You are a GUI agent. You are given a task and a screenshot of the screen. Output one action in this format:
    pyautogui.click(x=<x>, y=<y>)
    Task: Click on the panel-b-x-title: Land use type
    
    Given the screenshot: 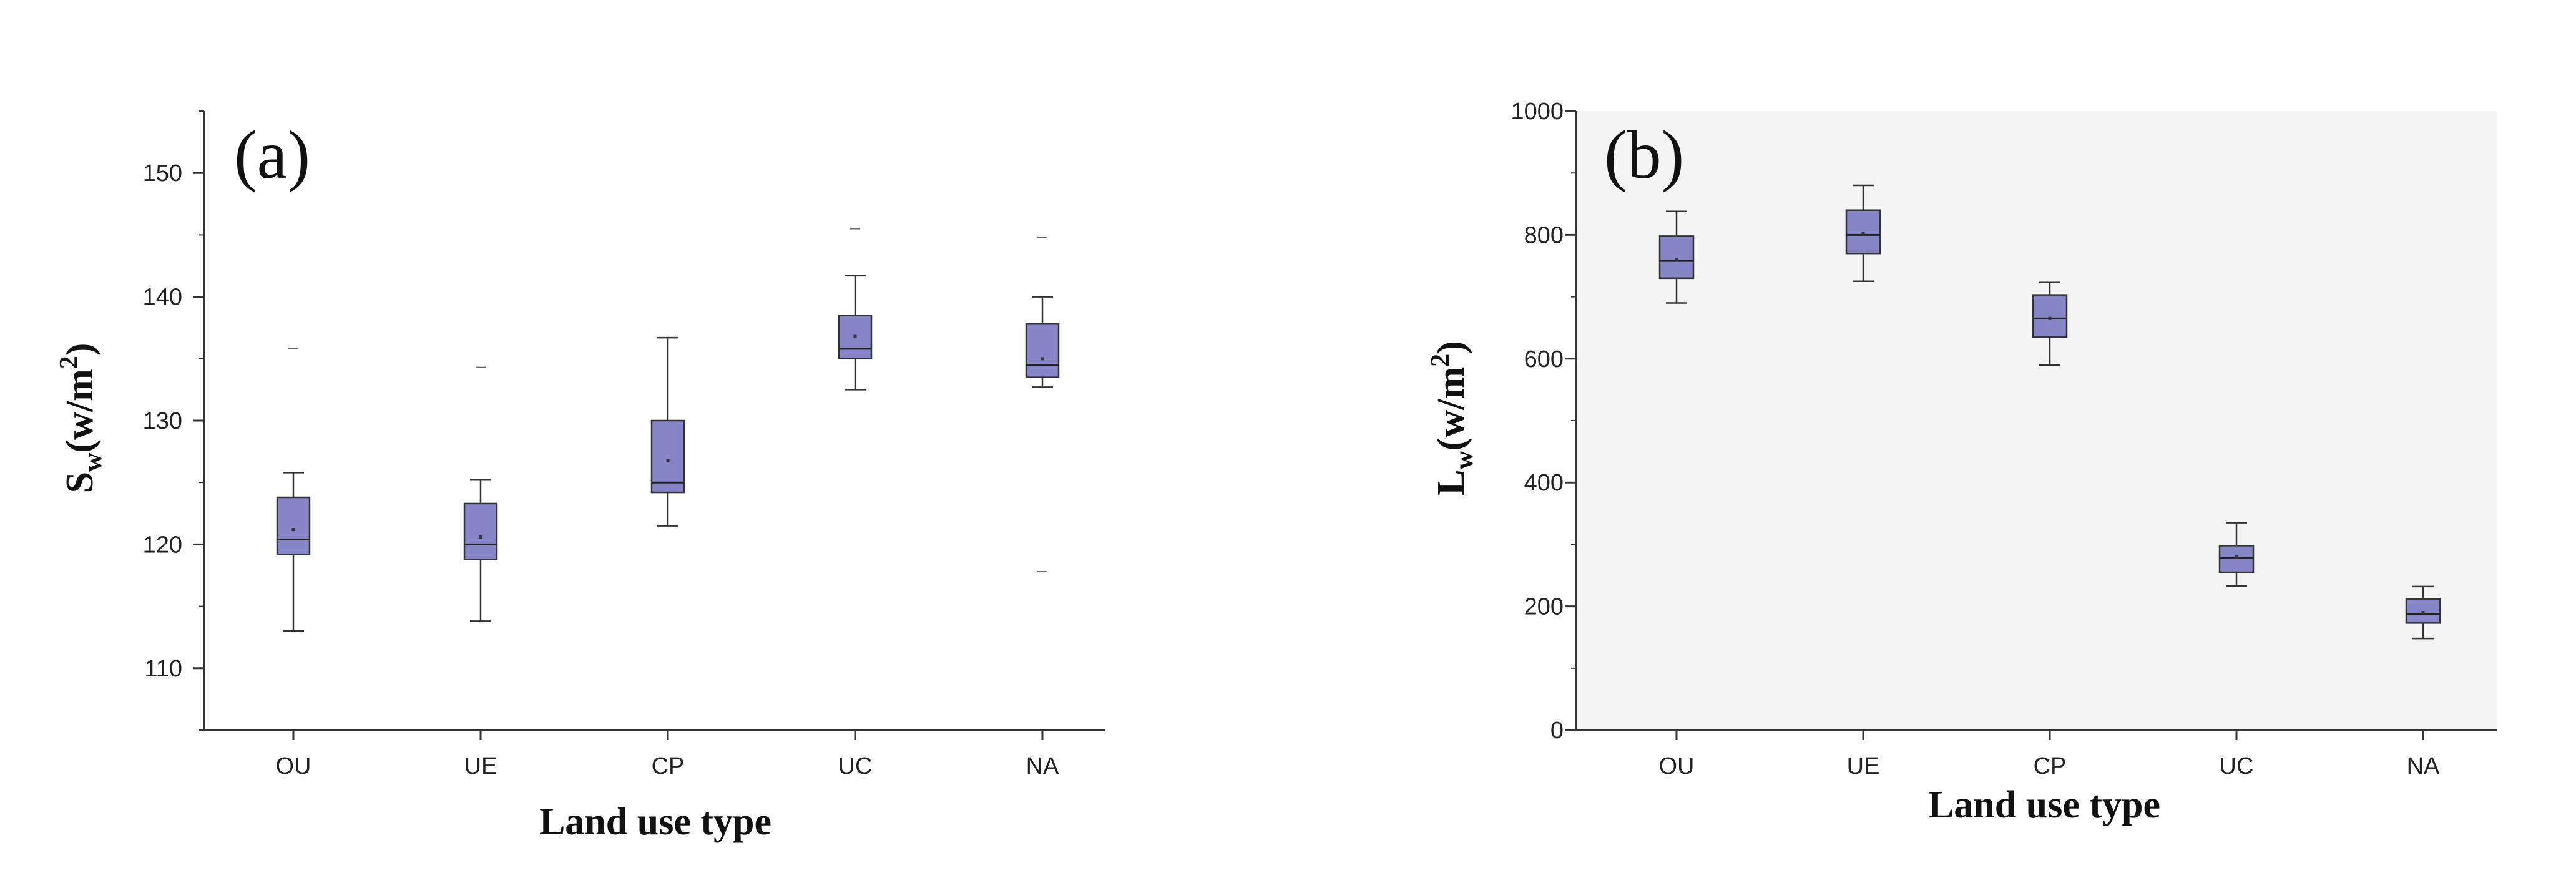 What is the action you would take?
    pyautogui.click(x=2044, y=805)
    